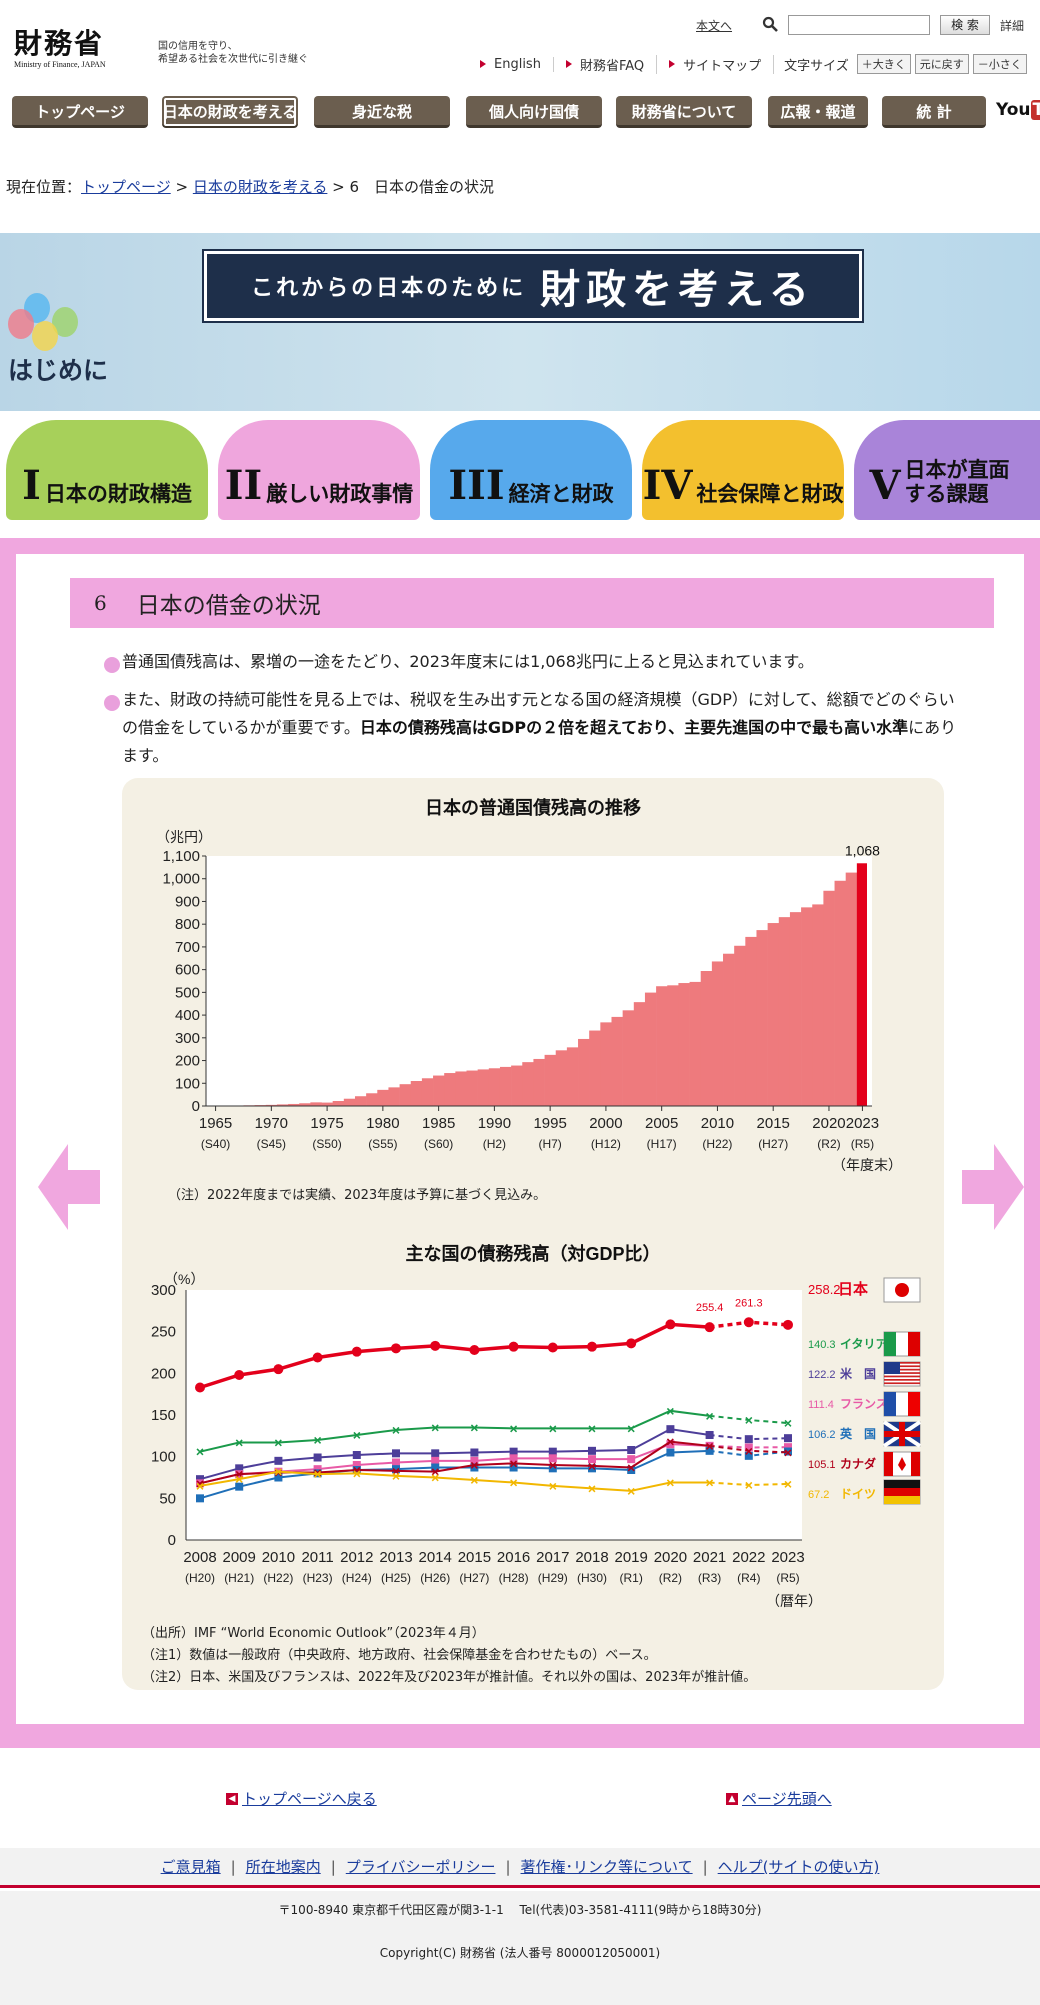 The width and height of the screenshot is (1040, 2005). I want to click on bullet-text-tail: にあります。, so click(539, 741).